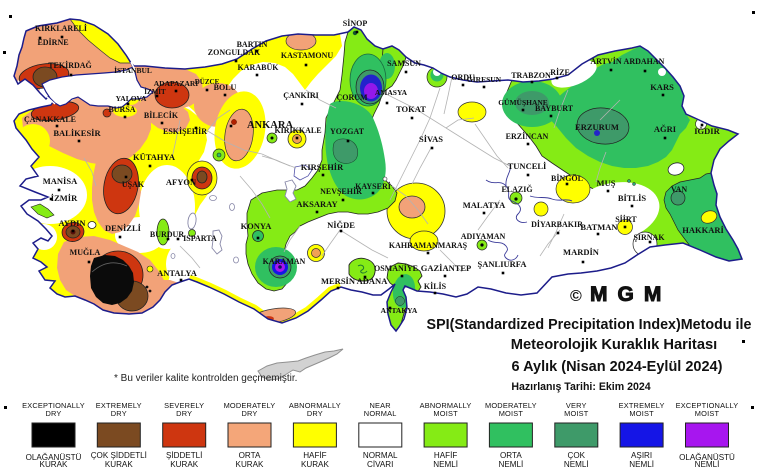 This screenshot has height=472, width=760. What do you see at coordinates (399, 310) in the screenshot?
I see `svg-text: ANTAKYA` at bounding box center [399, 310].